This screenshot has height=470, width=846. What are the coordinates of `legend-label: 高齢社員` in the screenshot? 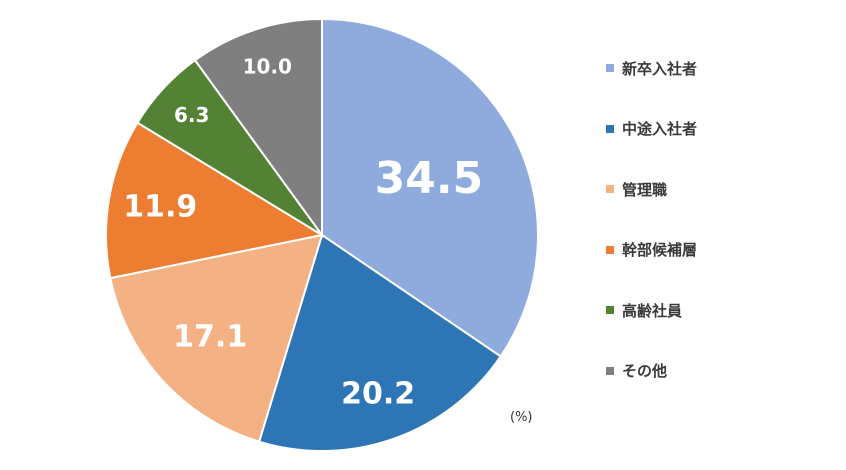 It's located at (652, 310).